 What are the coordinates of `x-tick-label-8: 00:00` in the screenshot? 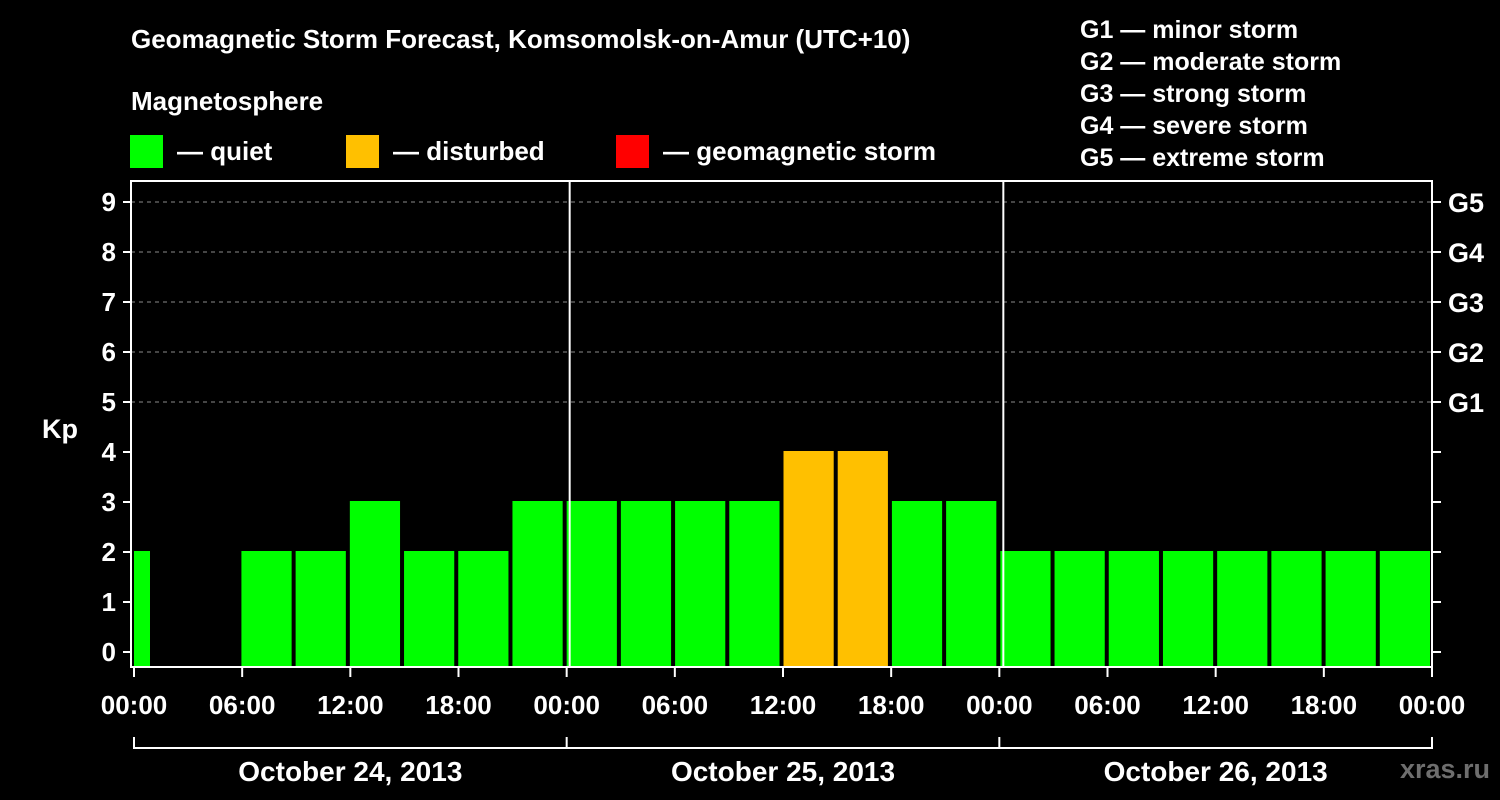 It's located at (999, 705).